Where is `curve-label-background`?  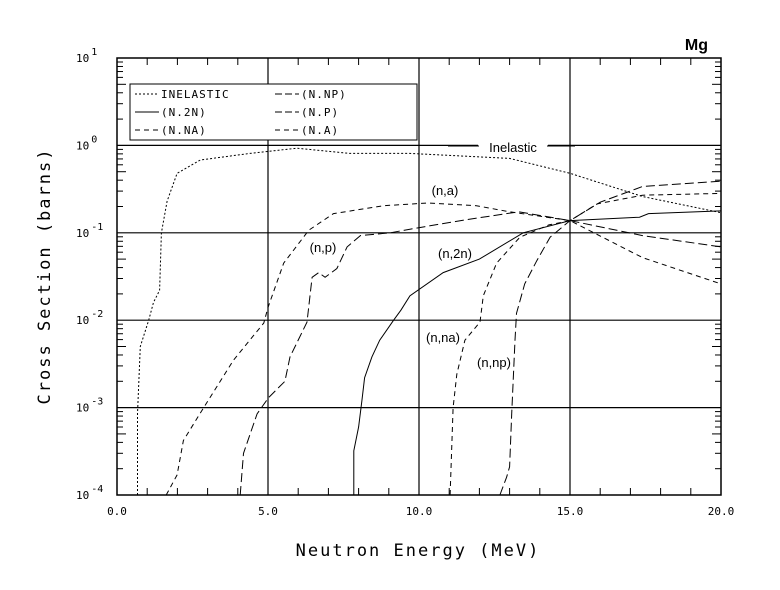 curve-label-background is located at coordinates (513, 148).